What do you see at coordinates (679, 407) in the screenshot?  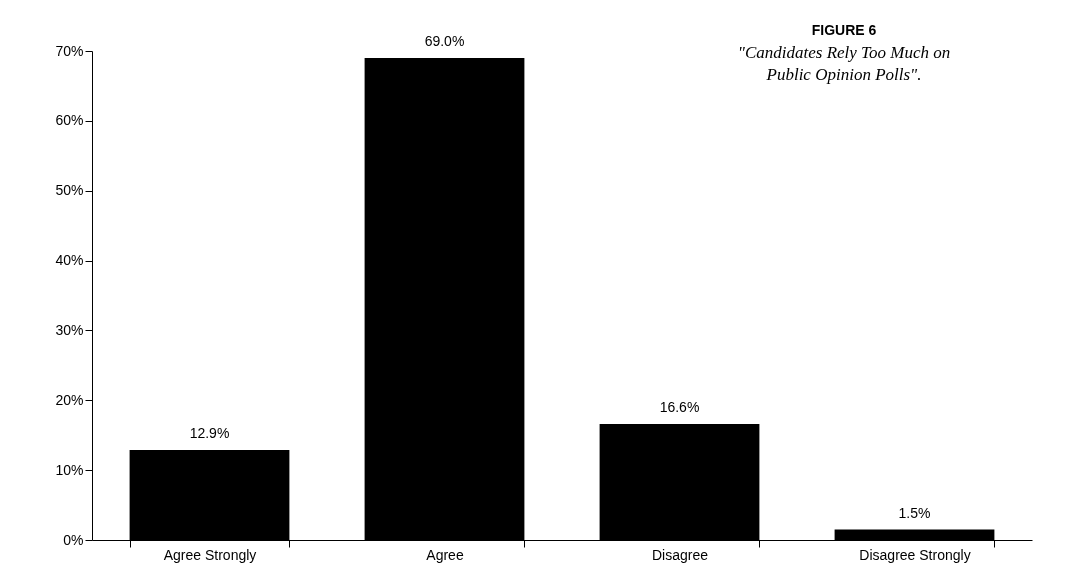 I see `data-label: 16.6%` at bounding box center [679, 407].